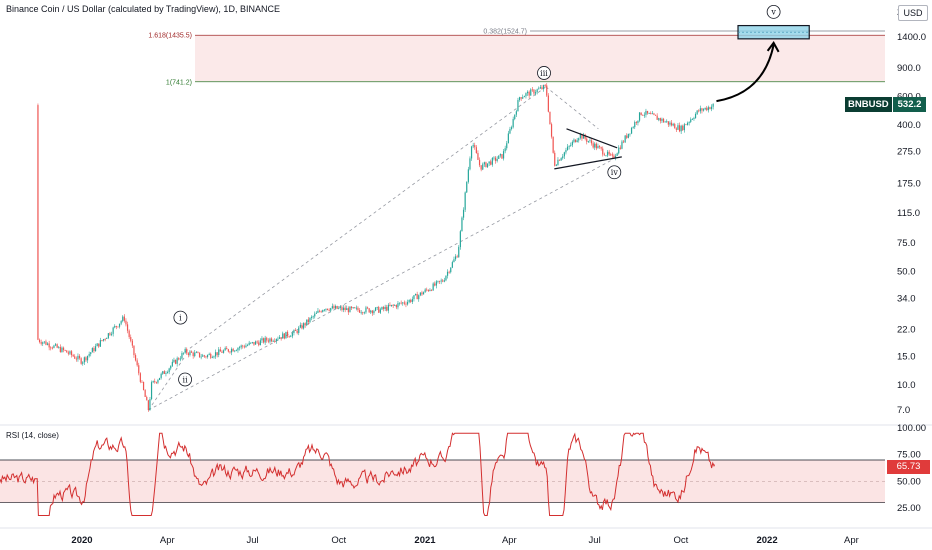 This screenshot has width=932, height=550. Describe the element at coordinates (913, 13) in the screenshot. I see `currency-button: USD` at that location.